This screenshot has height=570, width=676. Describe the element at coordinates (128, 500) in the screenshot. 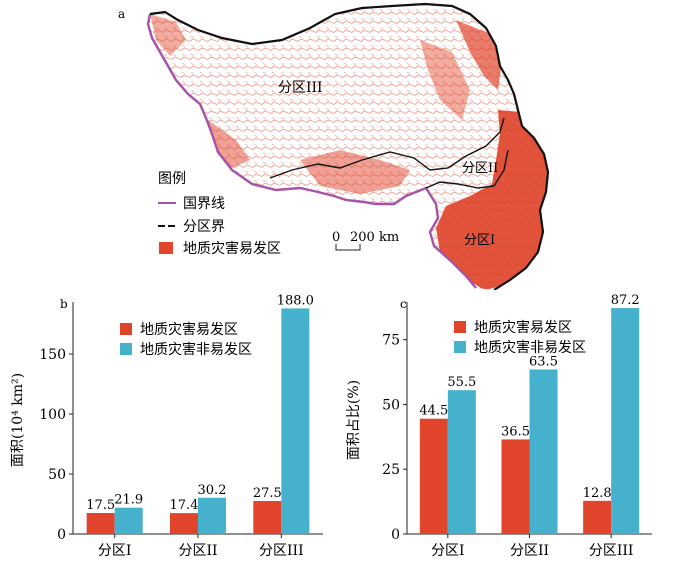

I see `chart0-value-label: 21.9` at that location.